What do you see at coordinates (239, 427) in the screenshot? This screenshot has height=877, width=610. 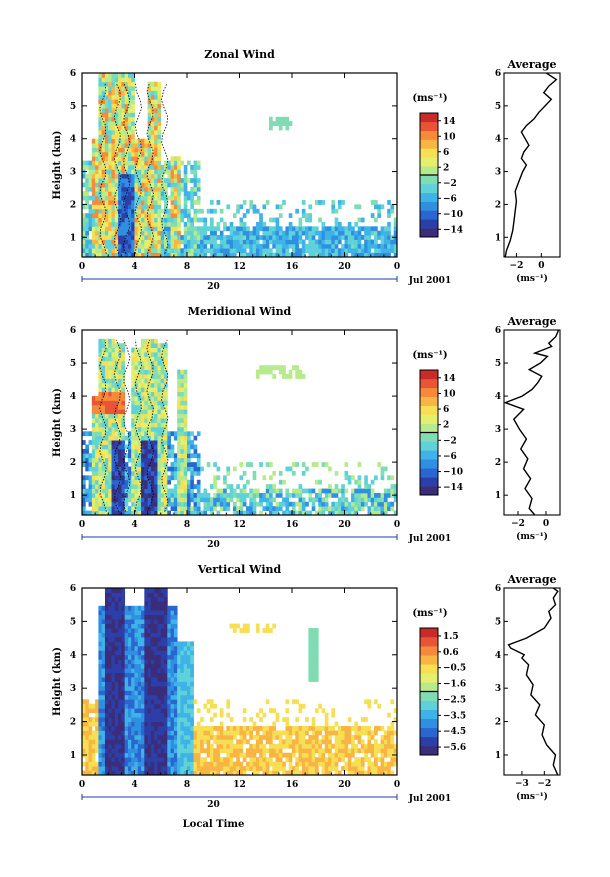 I see `meridional-heatmap` at bounding box center [239, 427].